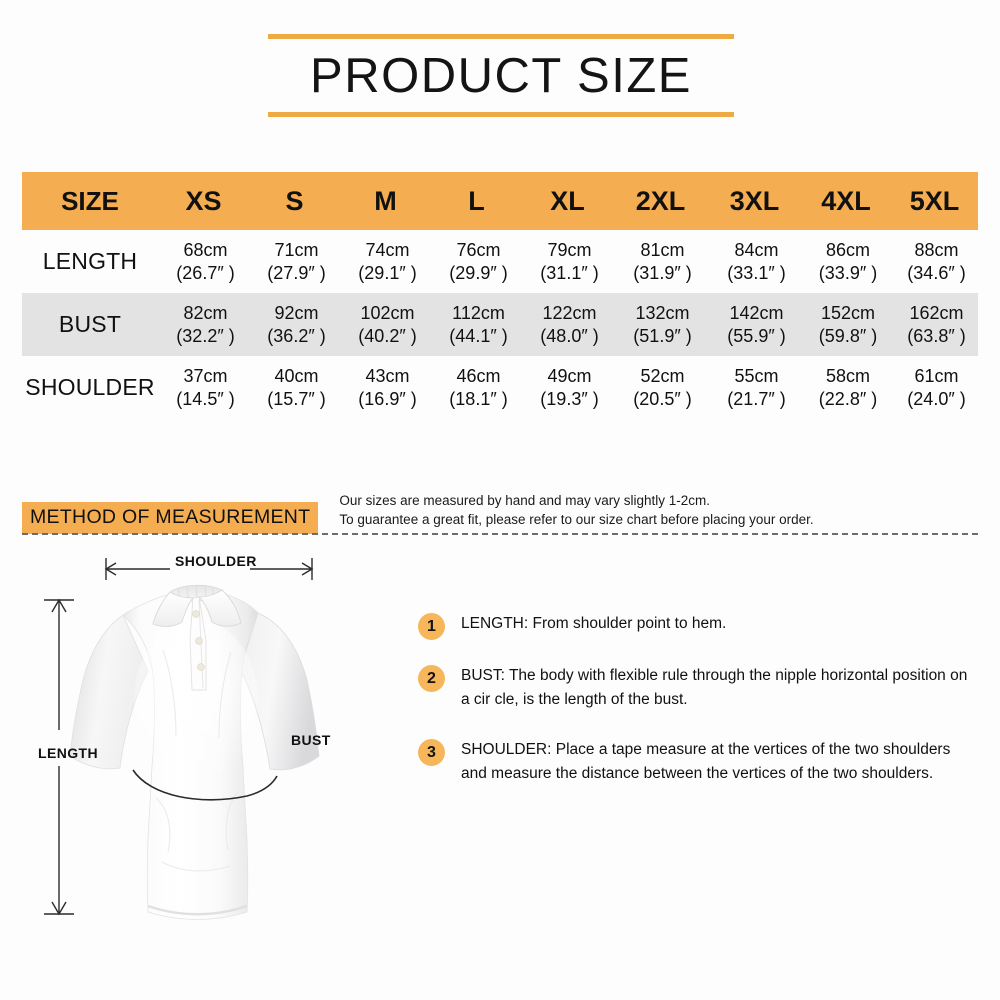  Describe the element at coordinates (387, 261) in the screenshot. I see `cell-length-m: 74cm (29.1″ )` at that location.